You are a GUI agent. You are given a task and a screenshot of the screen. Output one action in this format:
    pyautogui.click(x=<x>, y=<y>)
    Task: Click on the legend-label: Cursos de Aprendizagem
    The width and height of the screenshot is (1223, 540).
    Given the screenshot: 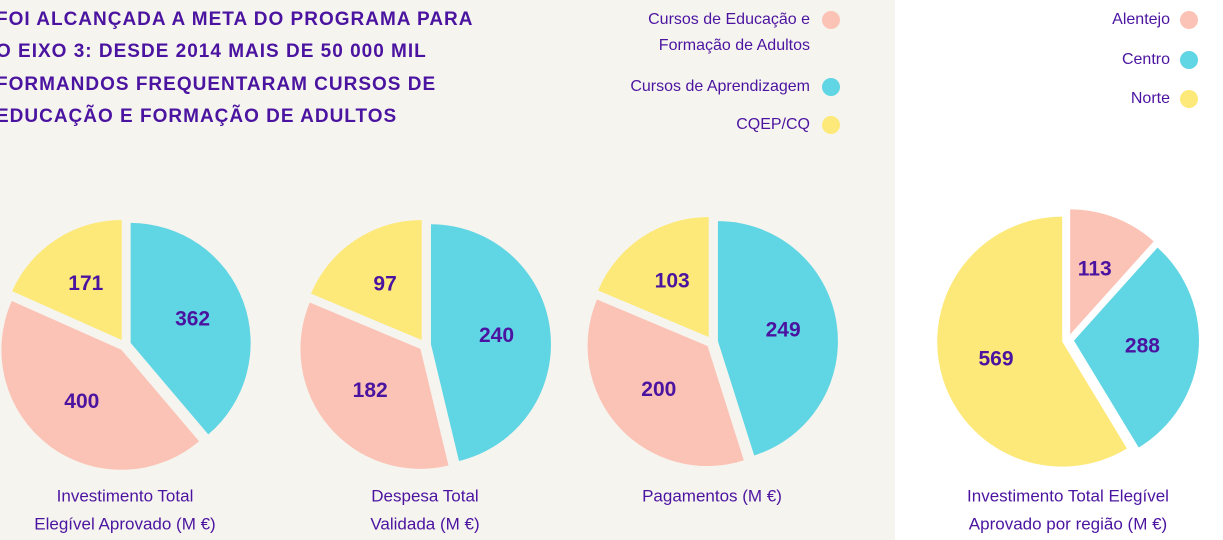 What is the action you would take?
    pyautogui.click(x=720, y=86)
    